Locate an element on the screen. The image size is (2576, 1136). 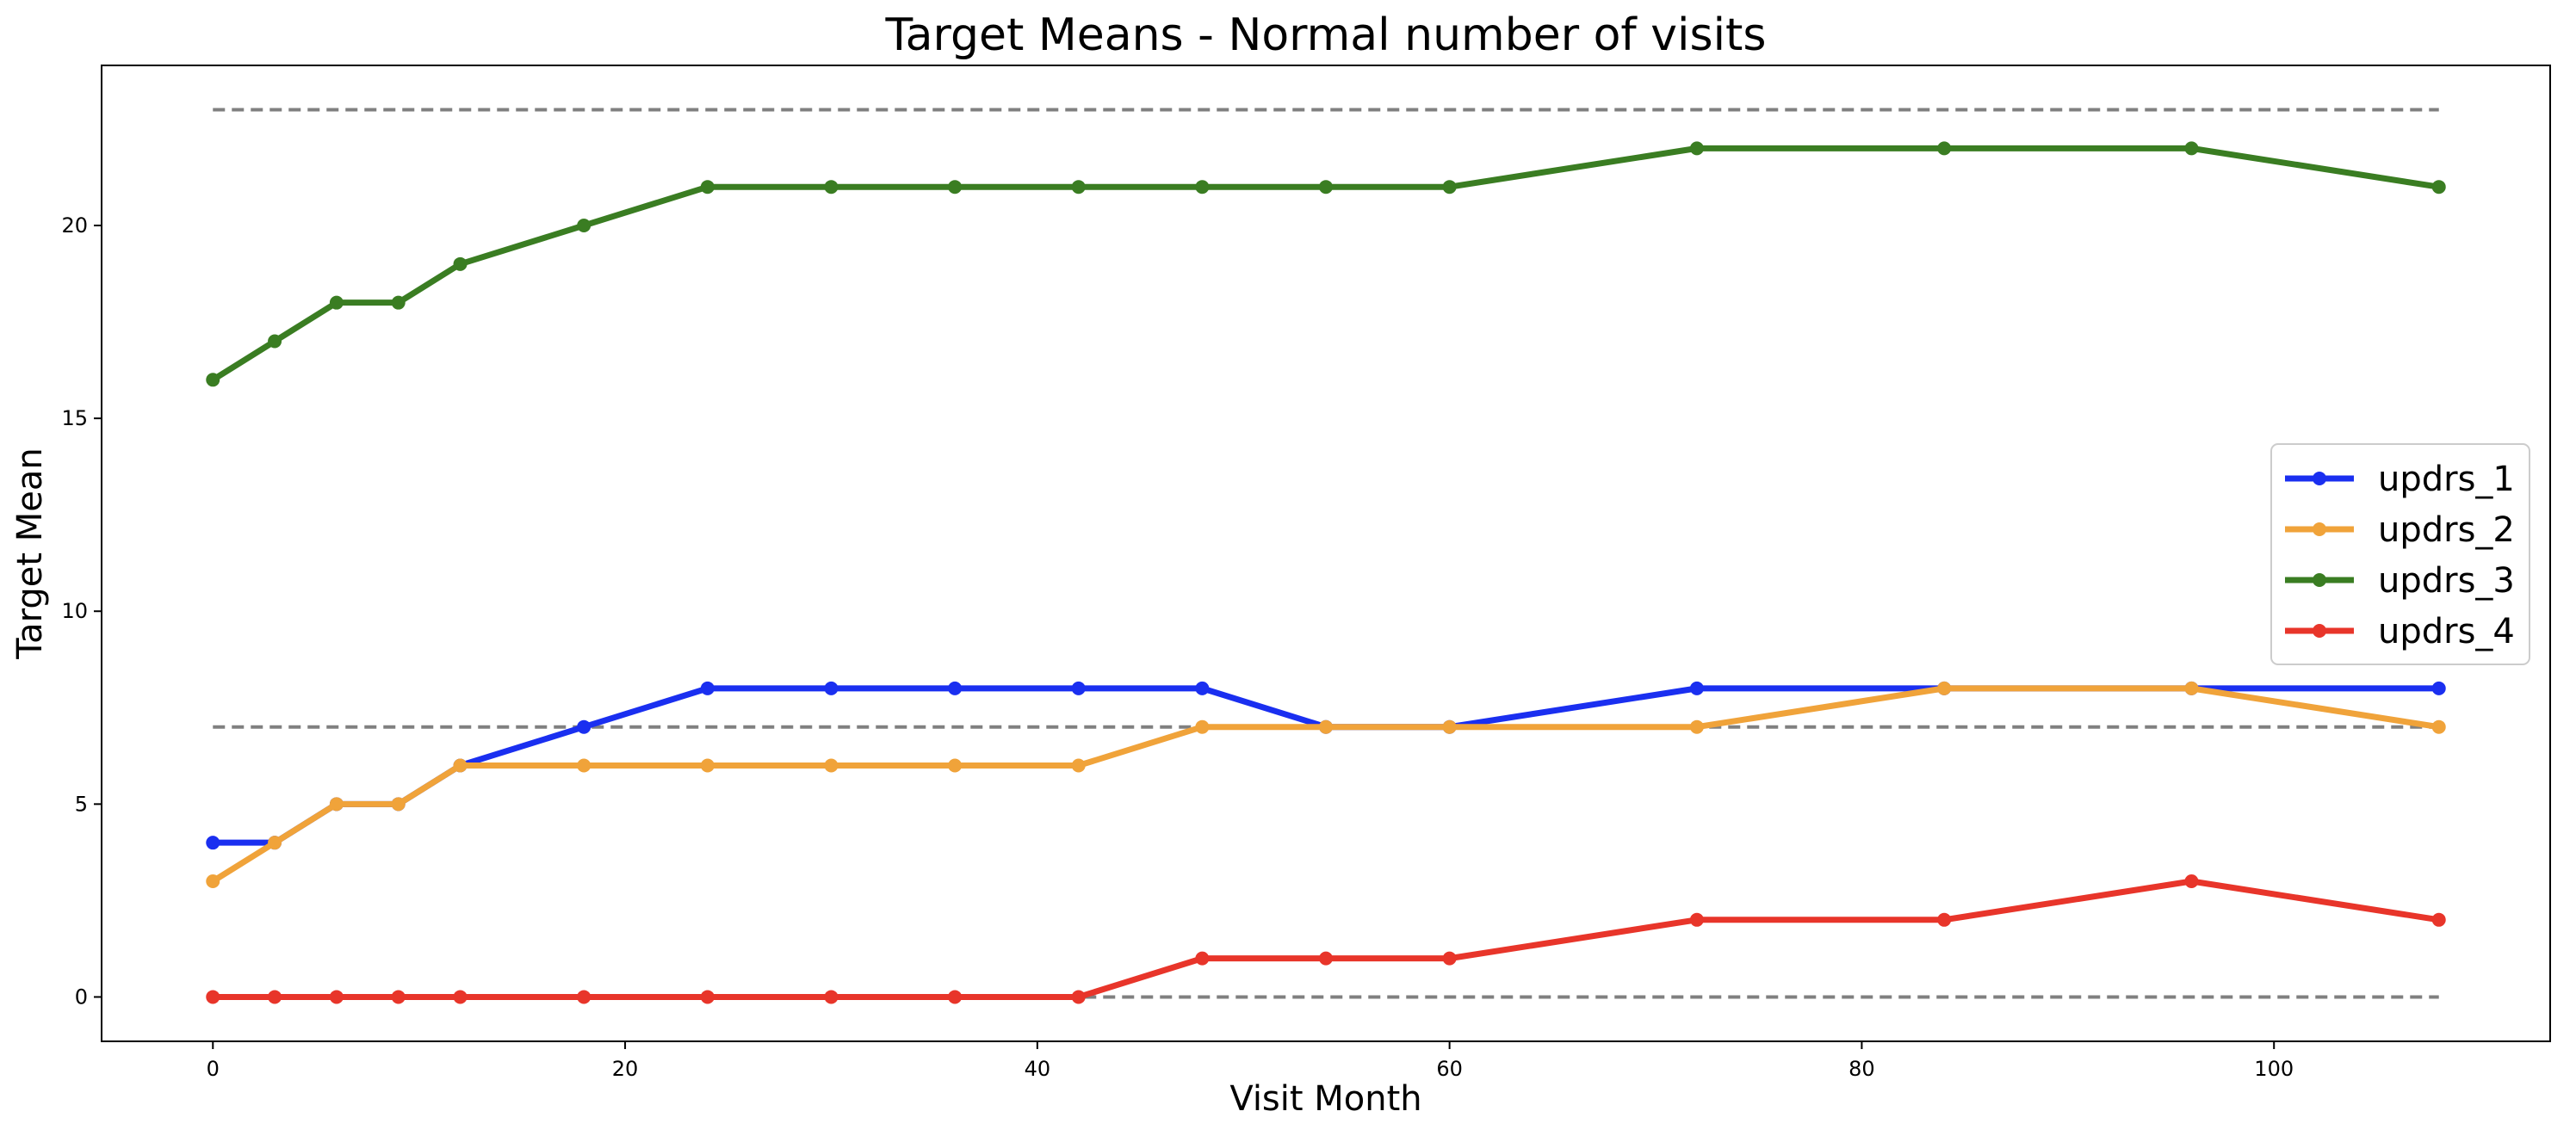
legend-label: updrs_3 is located at coordinates (2447, 581).